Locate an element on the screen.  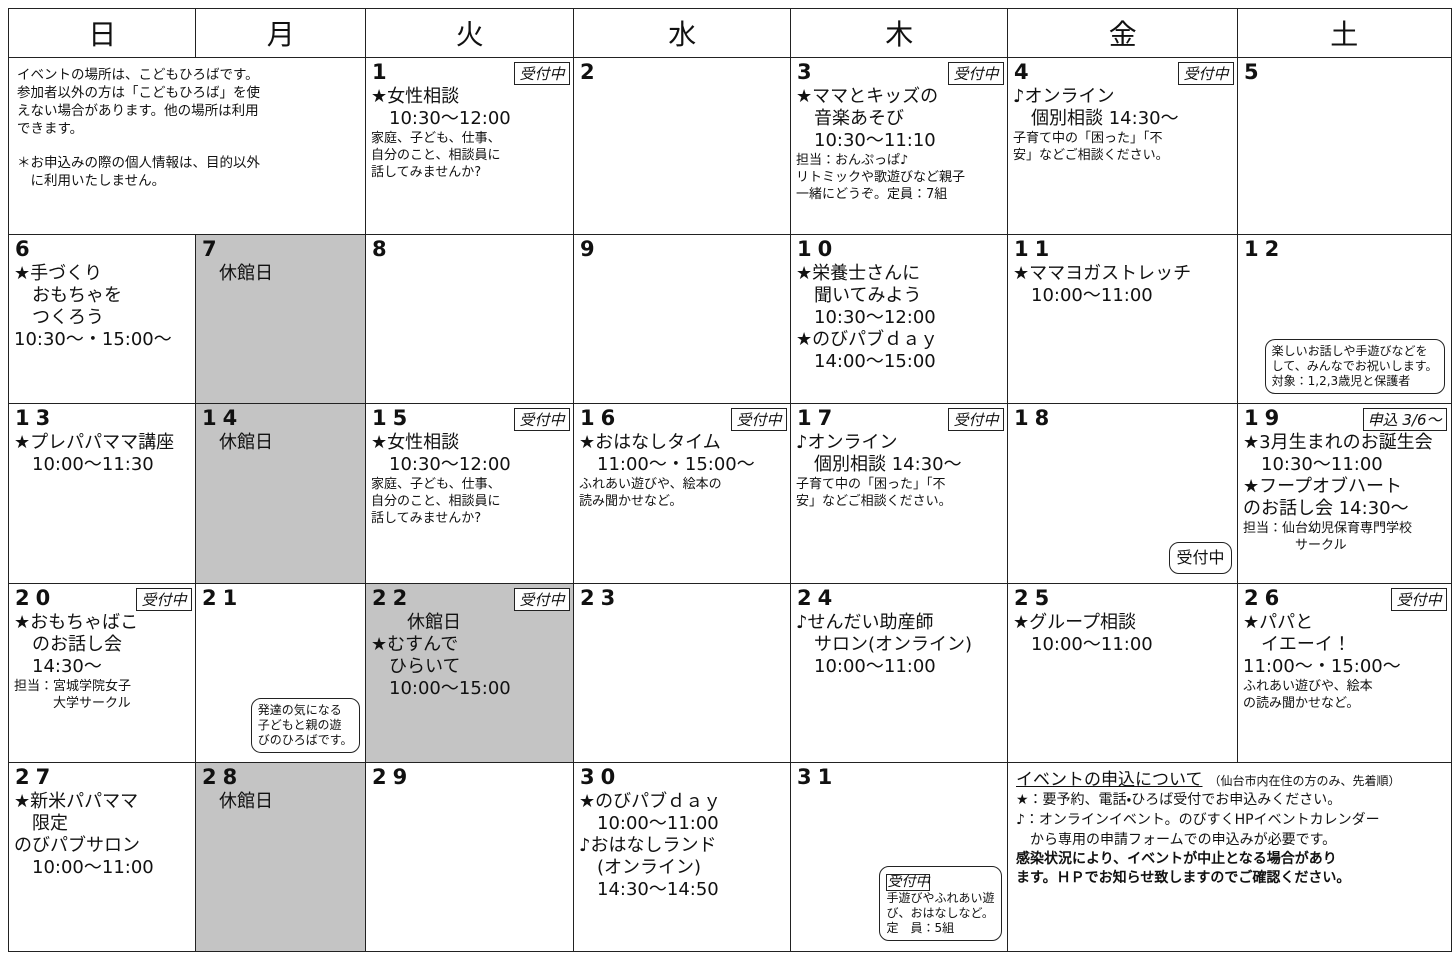
day-cell: 31 受付中 手遊びやふれあい遊 び、おはなしなど。定 員：5組 is located at coordinates (899, 857).